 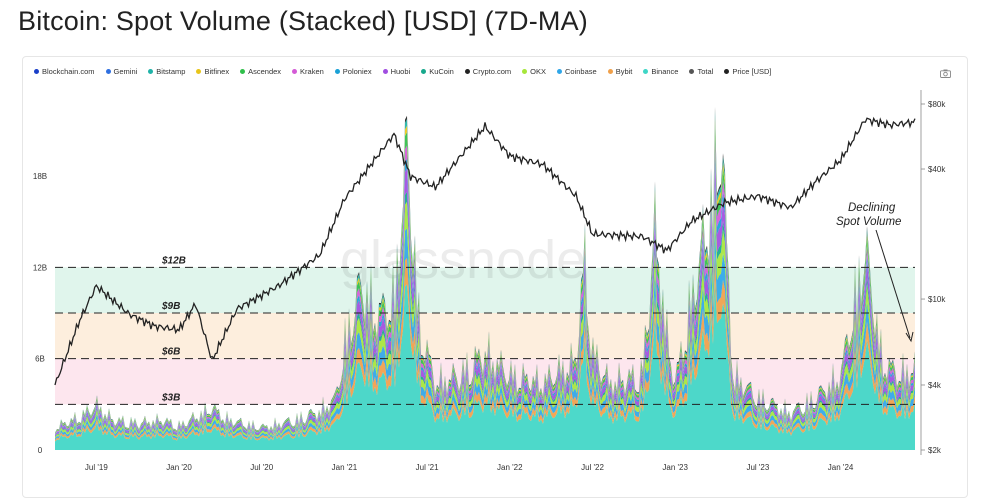 I want to click on legend-label: Bitfinex, so click(x=217, y=71).